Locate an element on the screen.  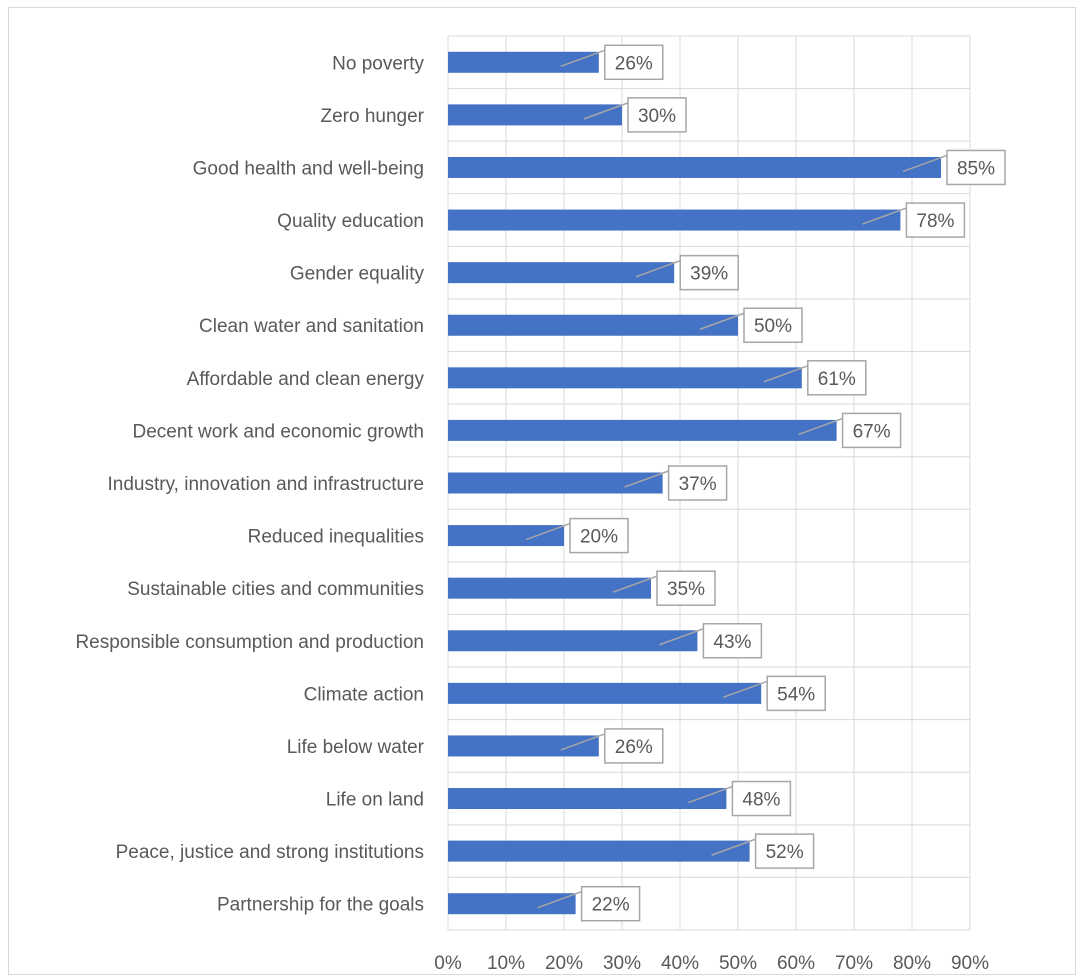
data-label: 39% is located at coordinates (709, 274).